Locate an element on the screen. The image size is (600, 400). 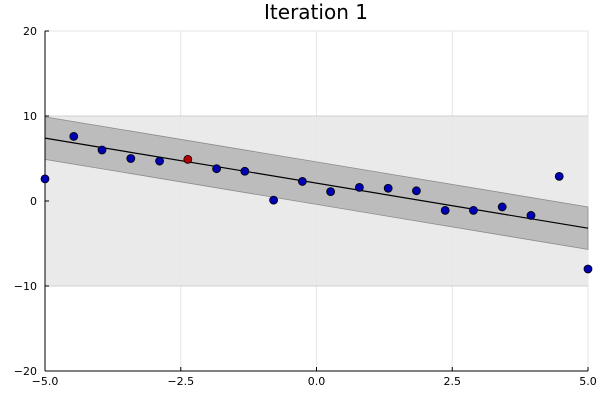
y-tick-label: 0 is located at coordinates (33, 201).